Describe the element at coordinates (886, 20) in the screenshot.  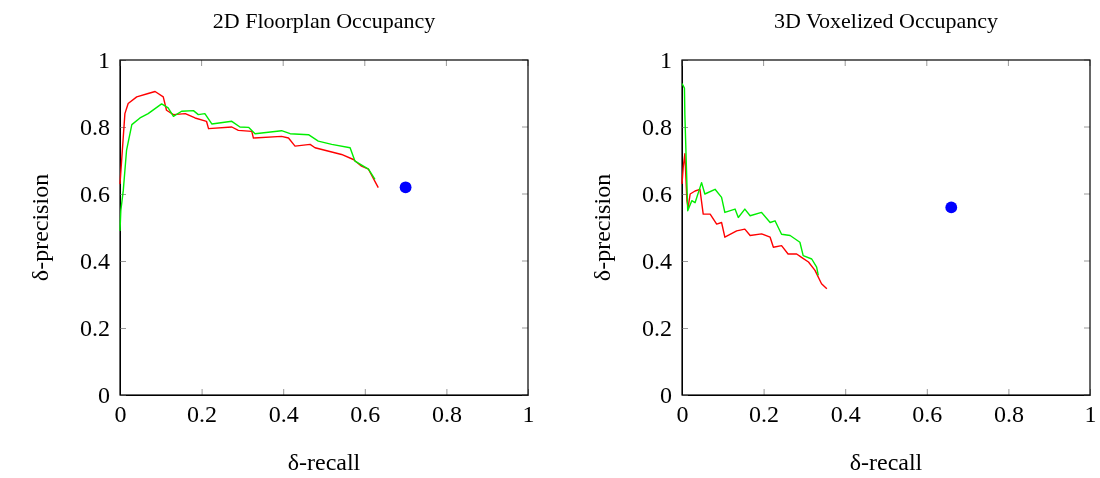
I see `chart-title: 3D Voxelized Occupancy` at that location.